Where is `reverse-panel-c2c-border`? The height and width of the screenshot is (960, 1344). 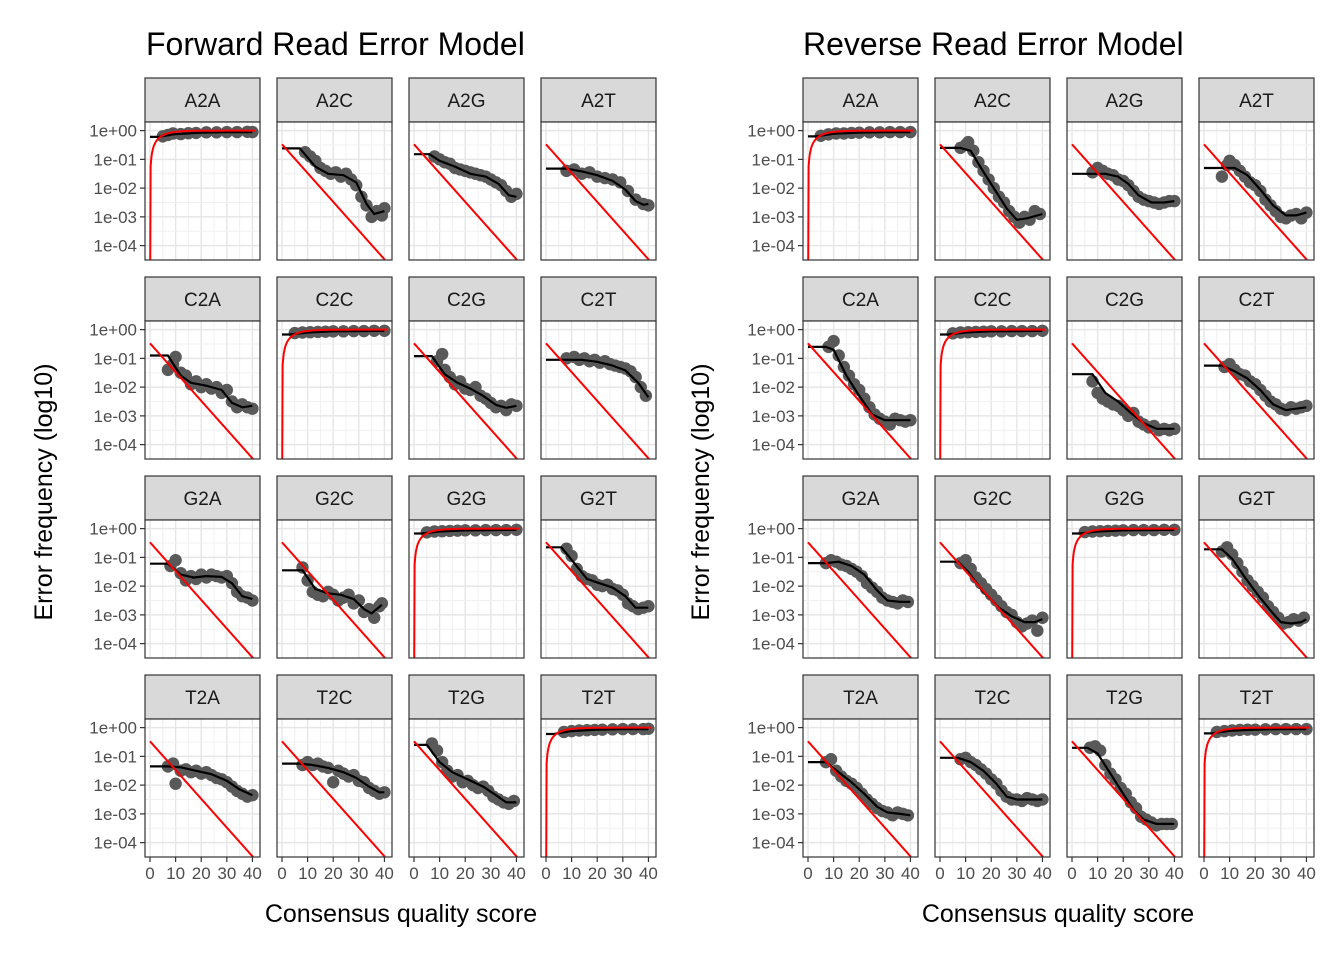
reverse-panel-c2c-border is located at coordinates (992, 390).